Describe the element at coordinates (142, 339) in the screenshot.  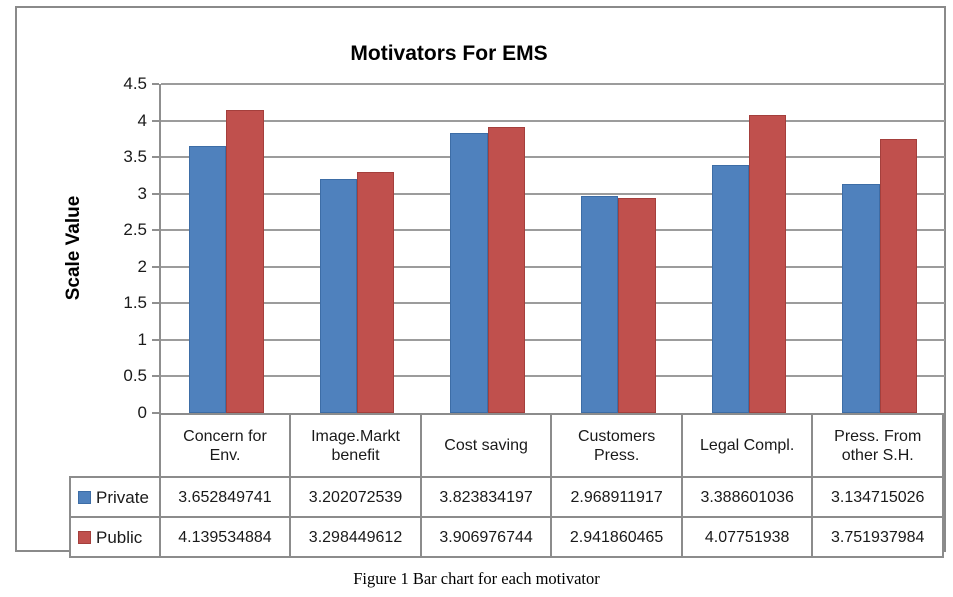
I see `y-tick-label: 1` at that location.